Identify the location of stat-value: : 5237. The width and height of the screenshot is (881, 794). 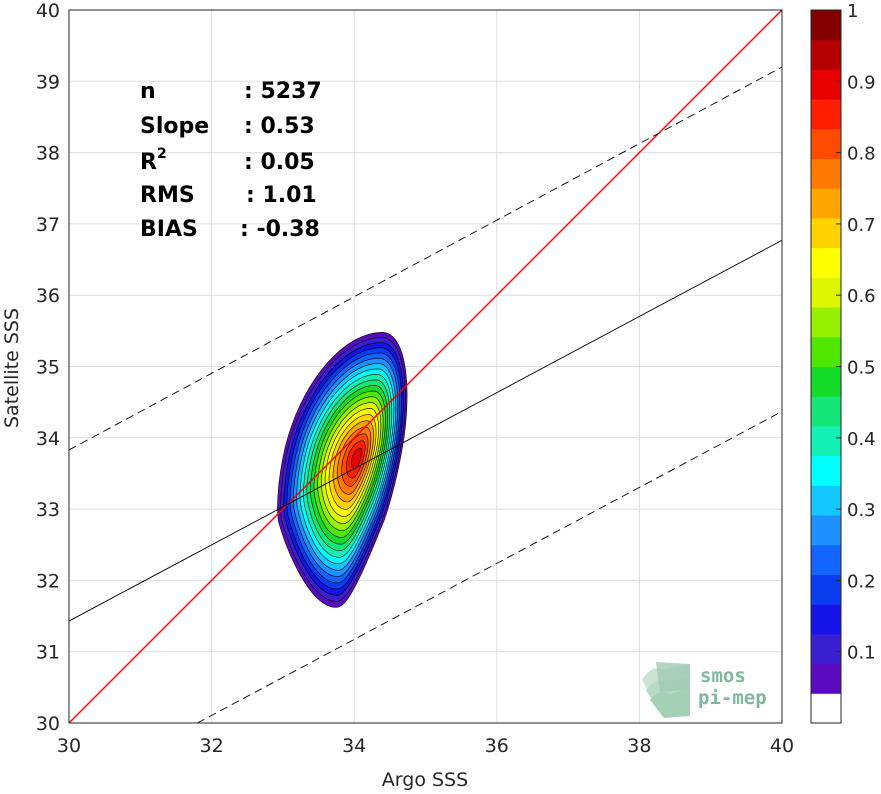
(283, 91).